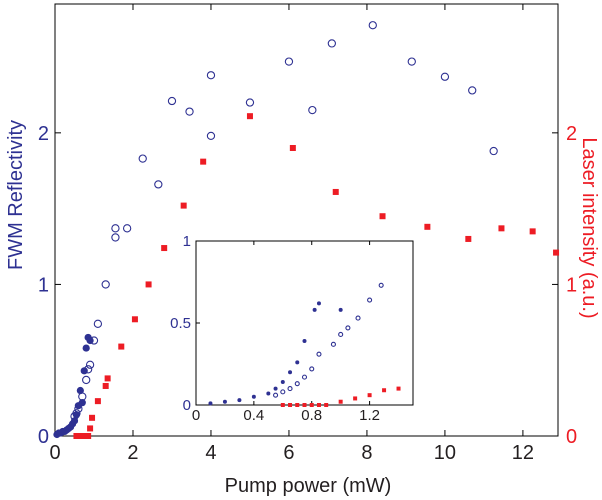  I want to click on inset-y-tick-label: 1, so click(187, 241).